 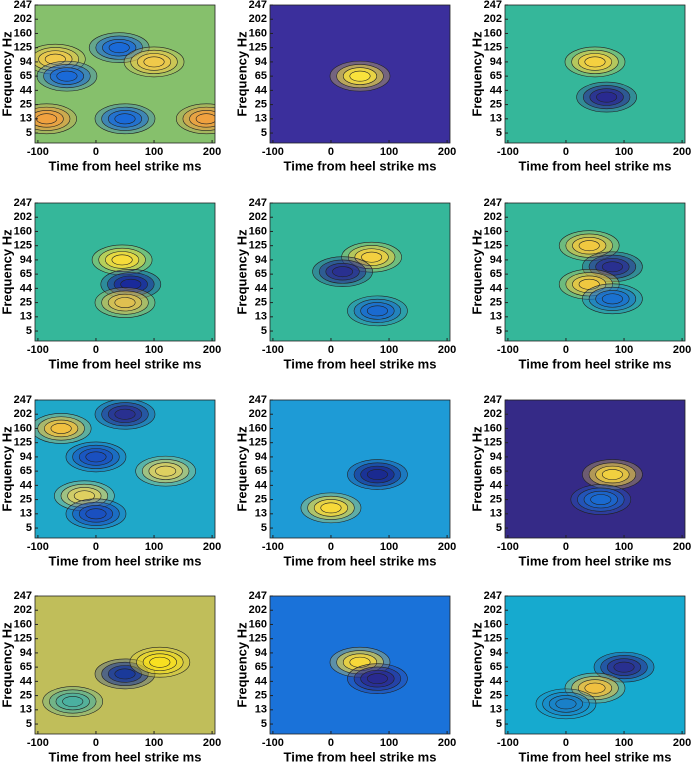 I want to click on plot-background, so click(x=595, y=74).